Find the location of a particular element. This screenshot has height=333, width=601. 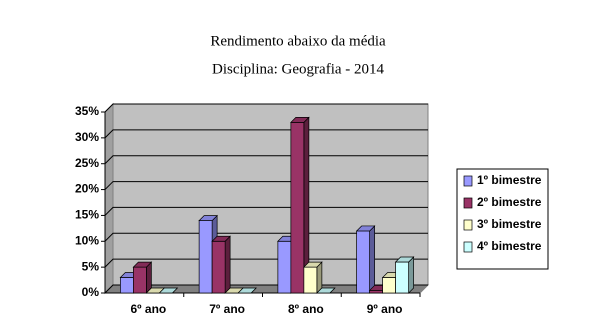

y-tick-label: 0% is located at coordinates (91, 292).